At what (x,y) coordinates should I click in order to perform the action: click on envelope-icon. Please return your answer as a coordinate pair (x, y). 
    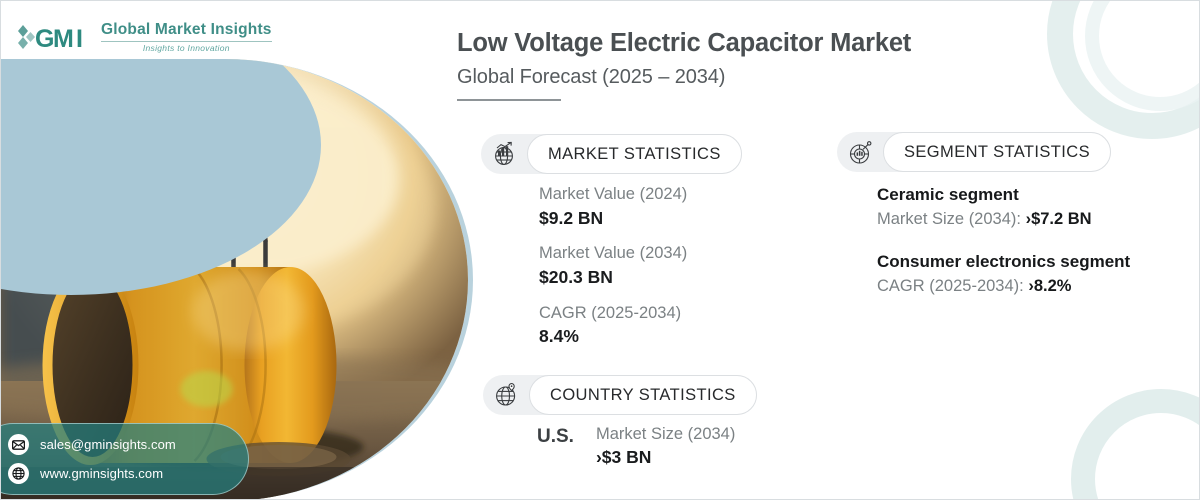
    Looking at the image, I should click on (18, 444).